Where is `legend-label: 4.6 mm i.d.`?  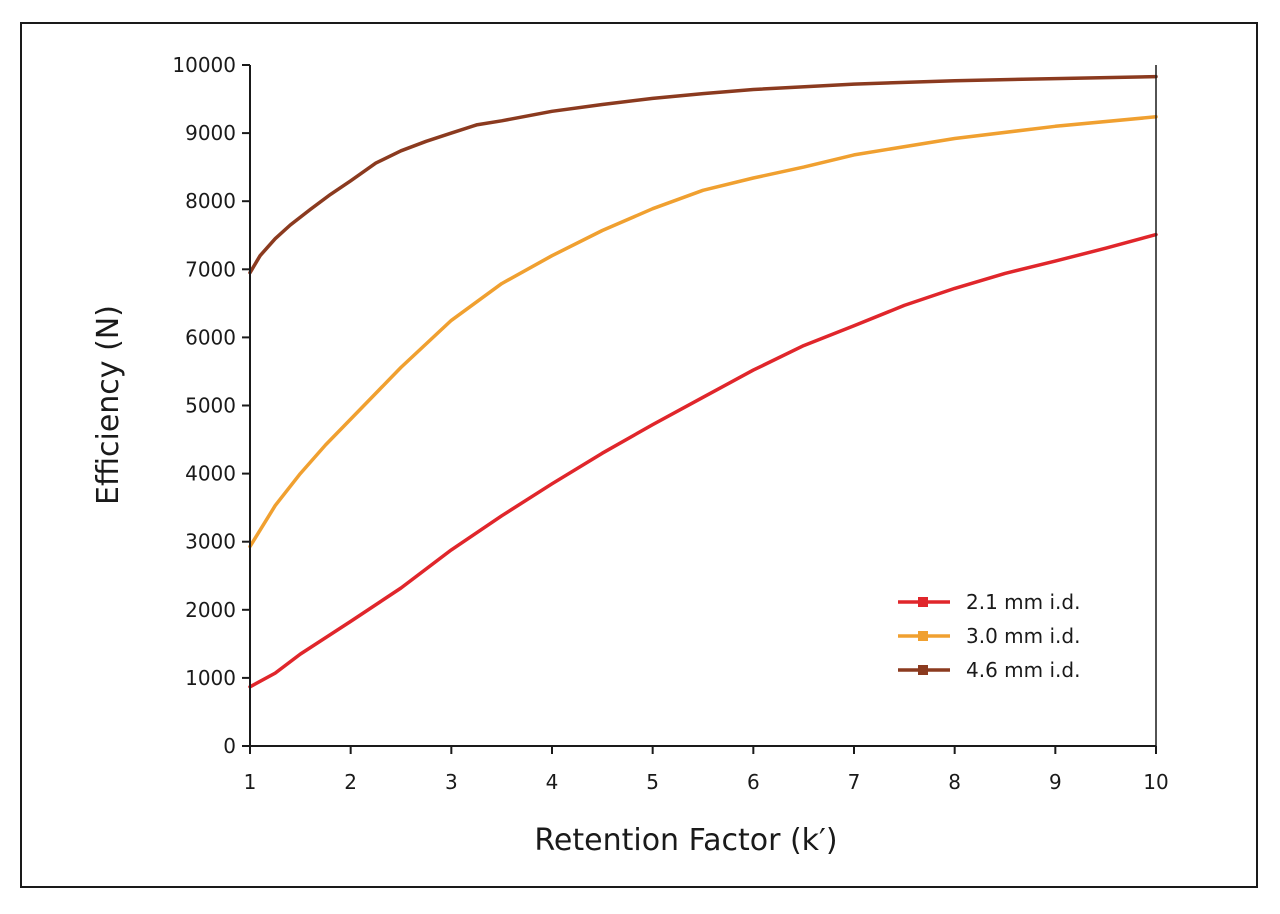 legend-label: 4.6 mm i.d. is located at coordinates (1023, 670).